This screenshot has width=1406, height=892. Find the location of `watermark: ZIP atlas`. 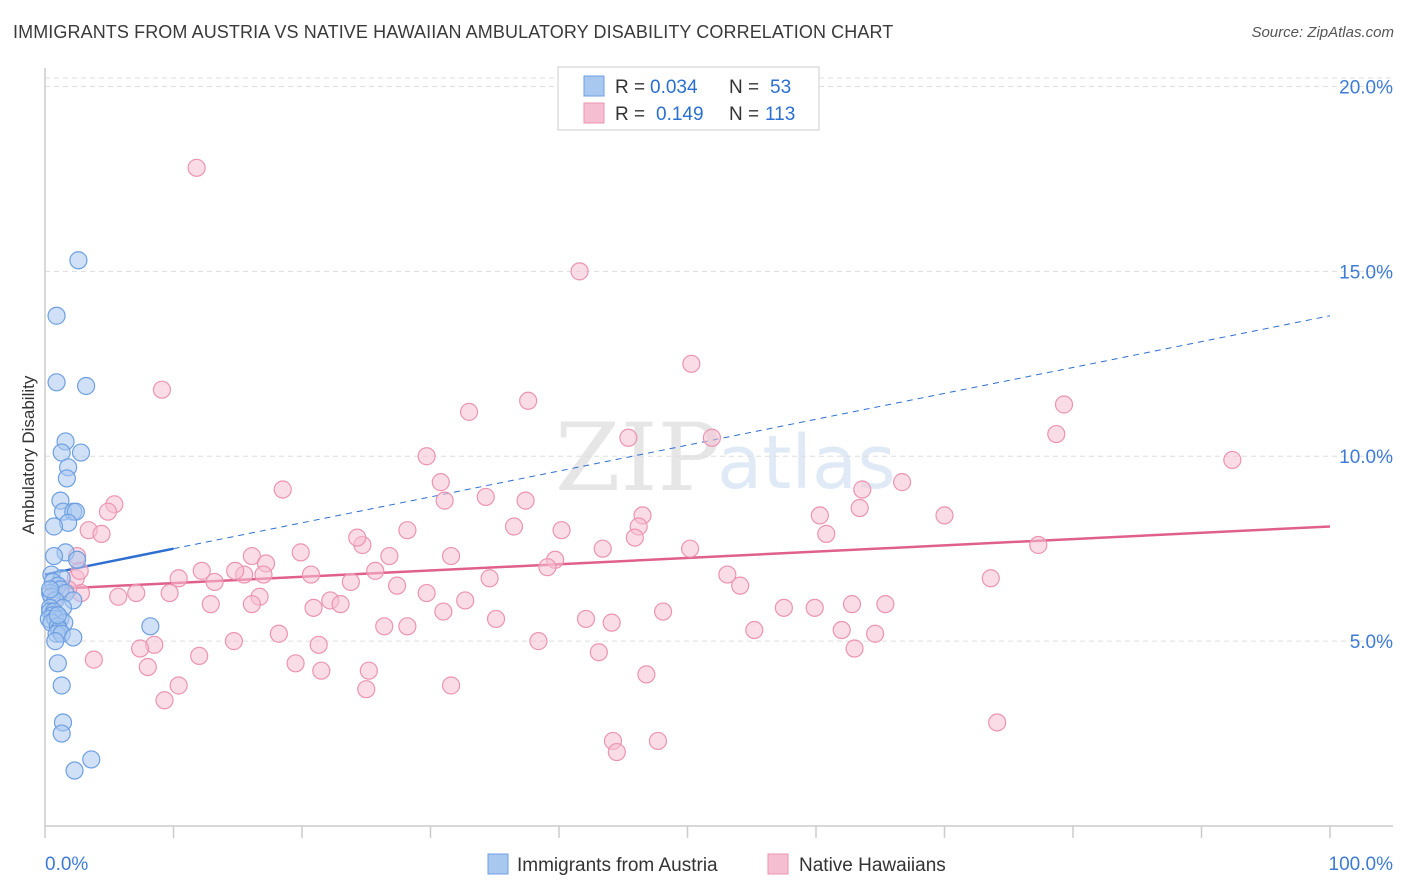

watermark: ZIP atlas is located at coordinates (725, 458).